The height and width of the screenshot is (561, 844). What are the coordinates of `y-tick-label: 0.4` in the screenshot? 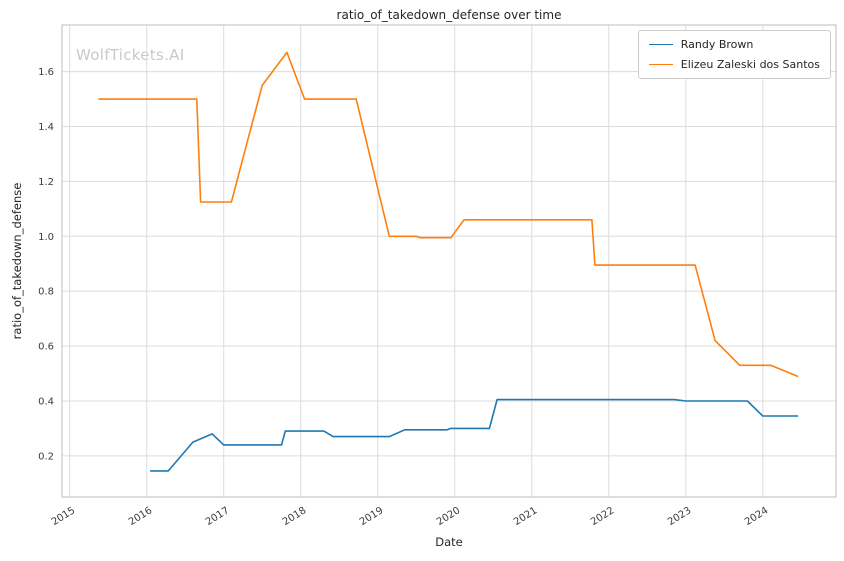 It's located at (46, 401).